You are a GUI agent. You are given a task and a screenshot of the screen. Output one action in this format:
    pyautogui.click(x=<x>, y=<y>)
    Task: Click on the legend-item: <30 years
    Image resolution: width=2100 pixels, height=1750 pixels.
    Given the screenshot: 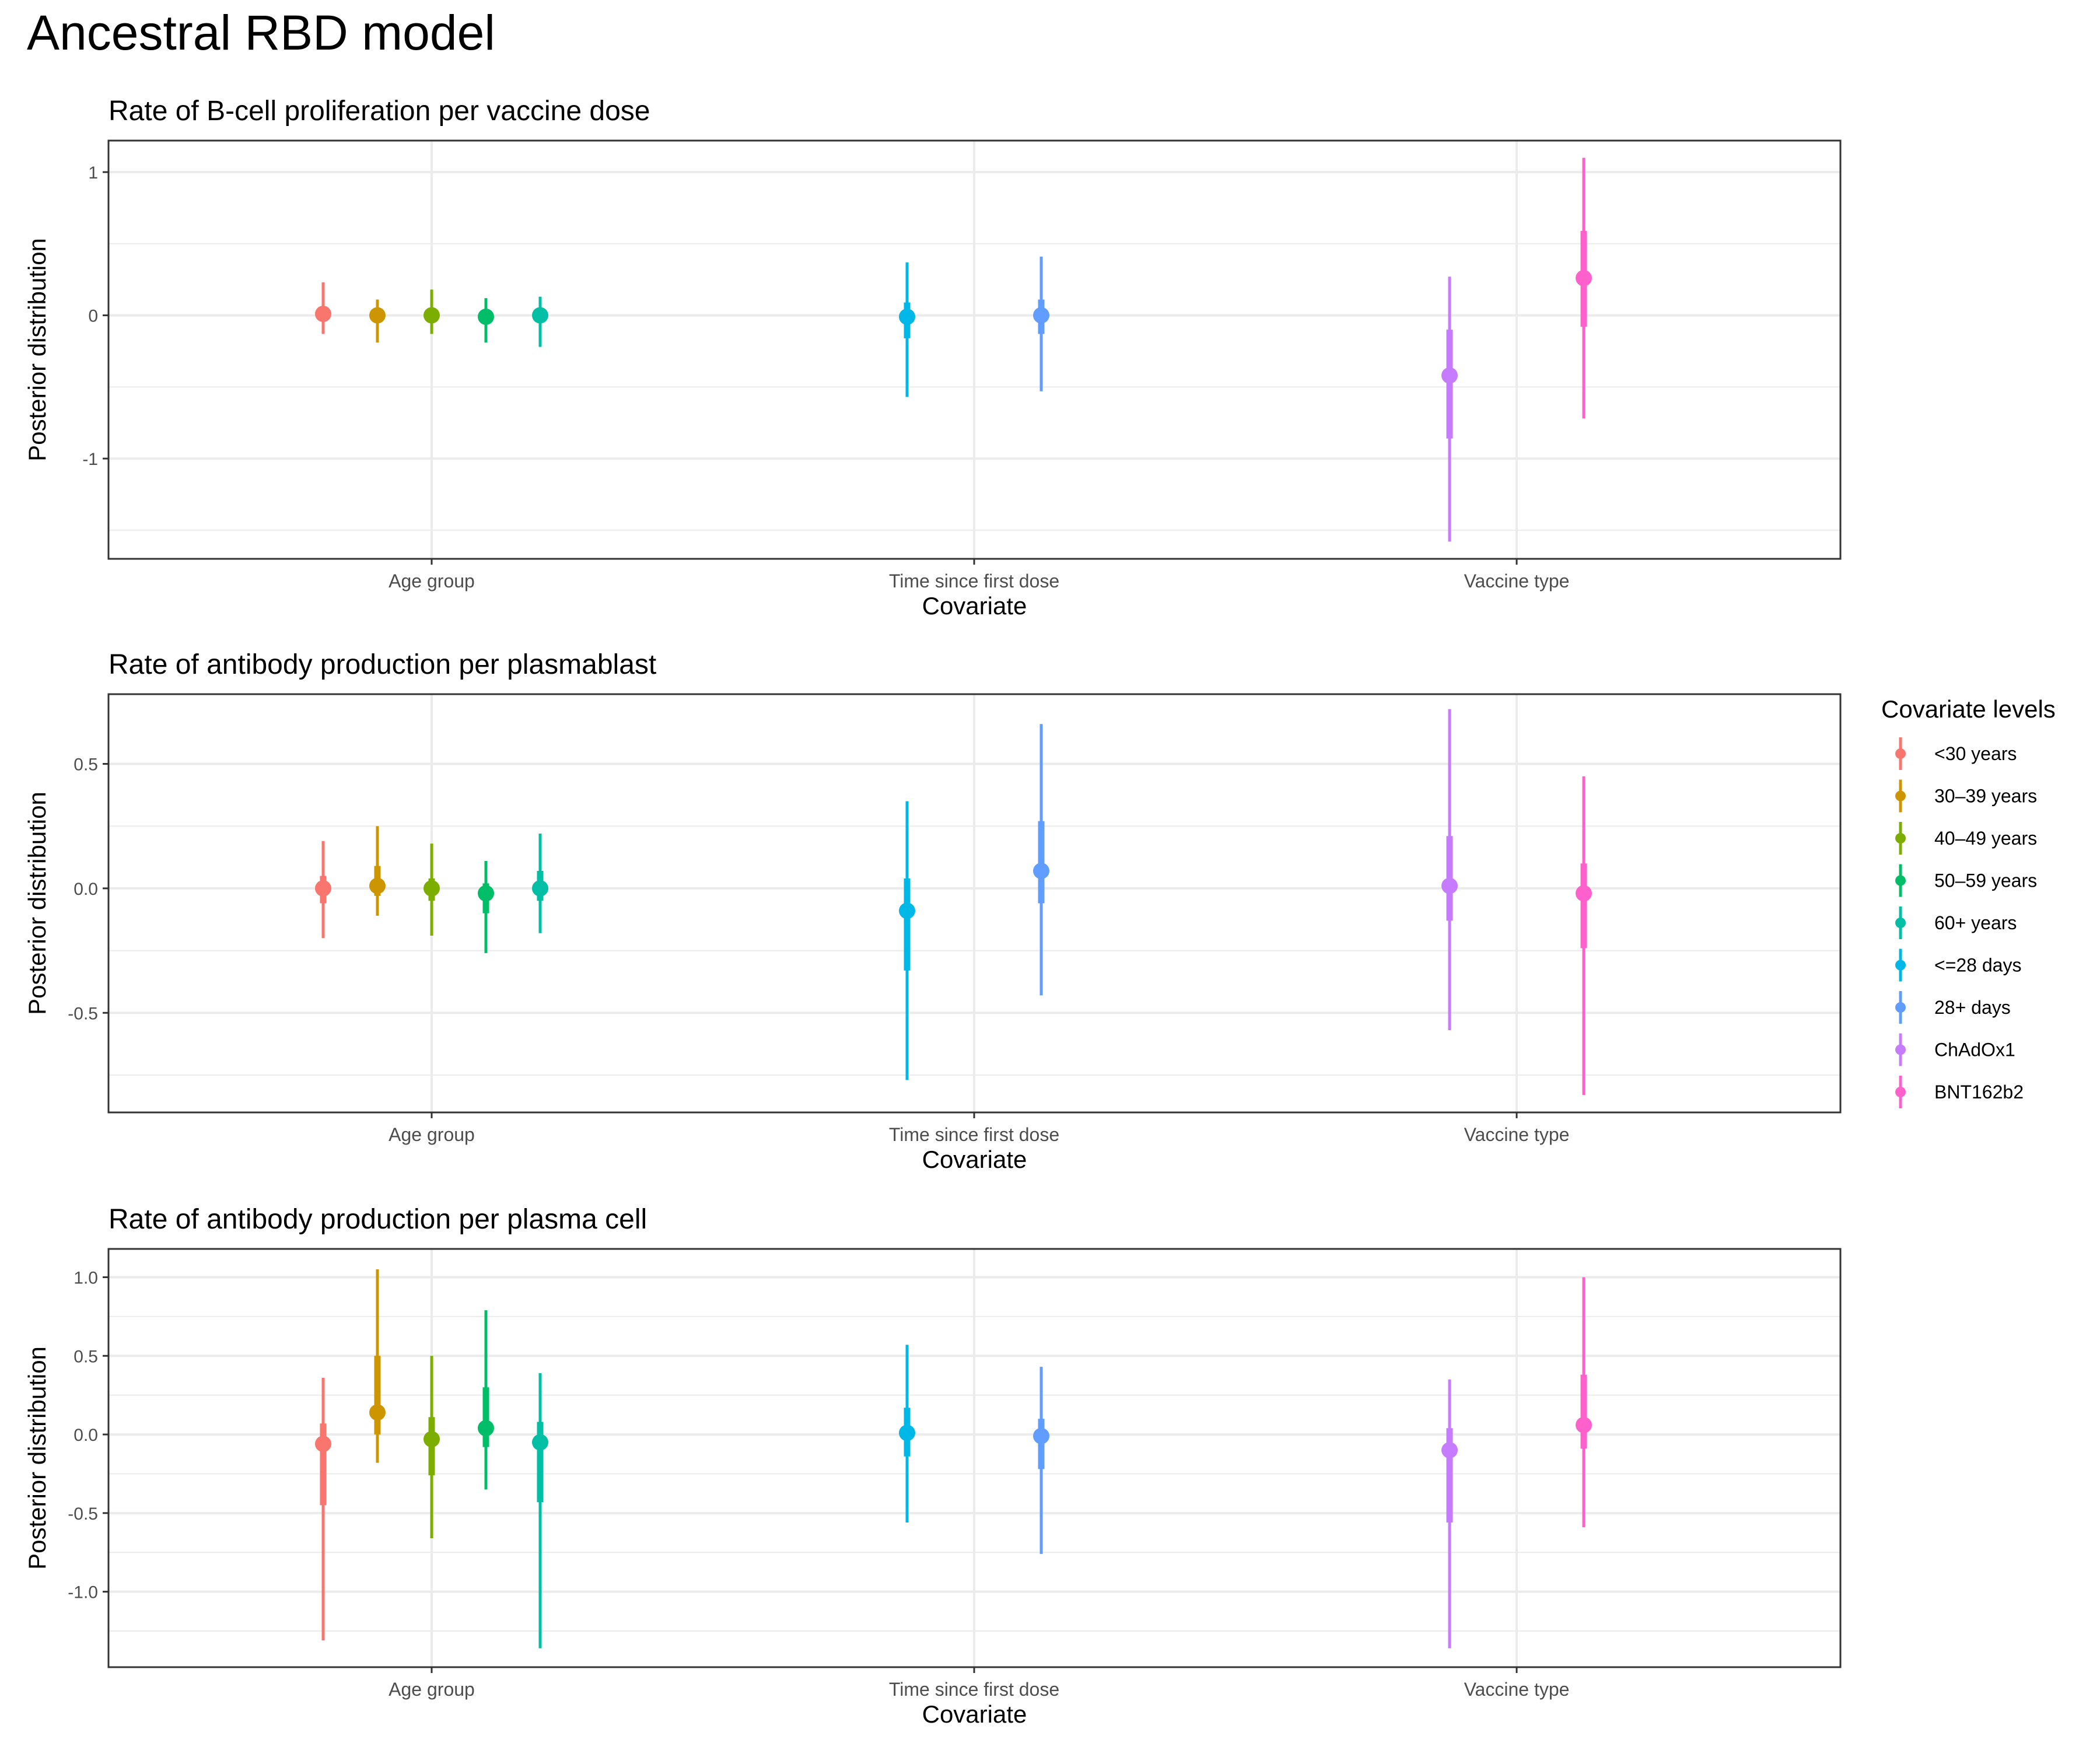 What is the action you would take?
    pyautogui.click(x=1956, y=753)
    